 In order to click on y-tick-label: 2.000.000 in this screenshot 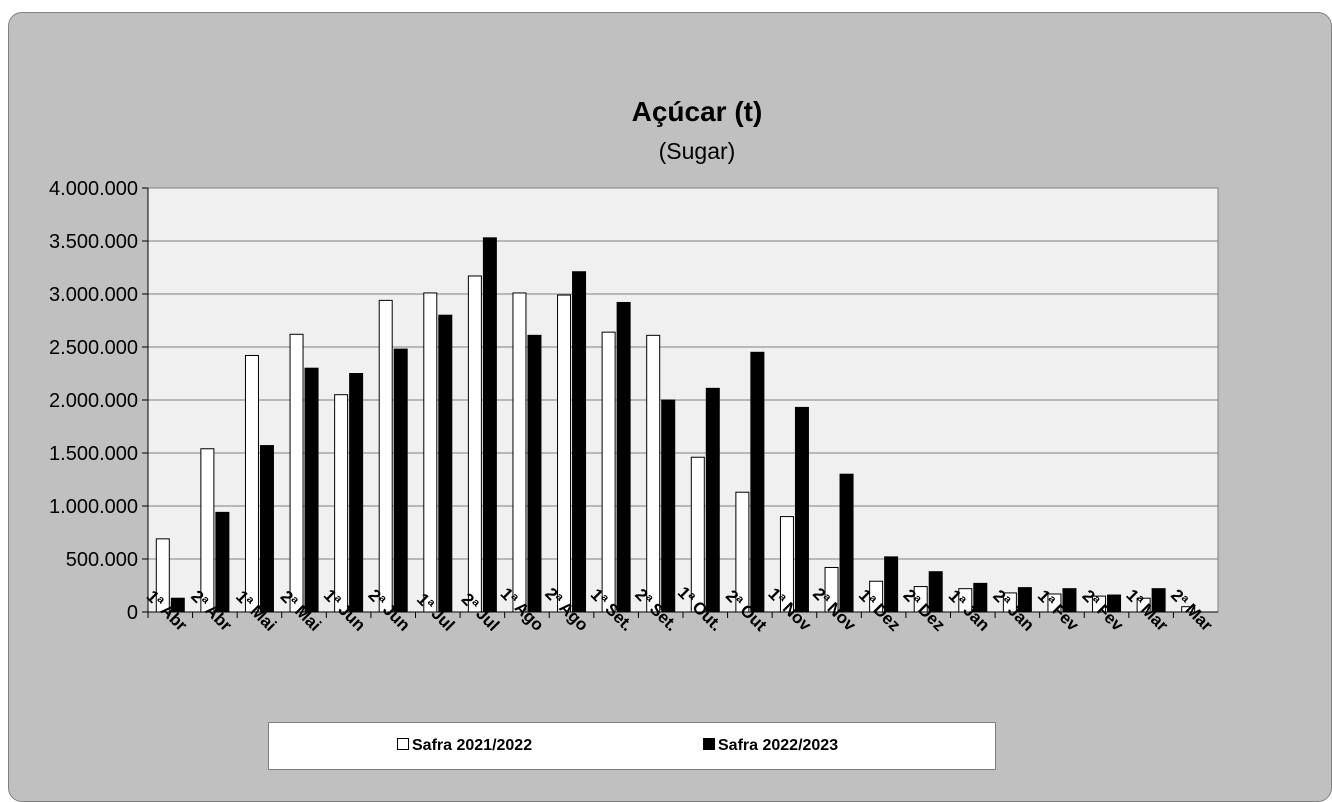, I will do `click(93, 401)`.